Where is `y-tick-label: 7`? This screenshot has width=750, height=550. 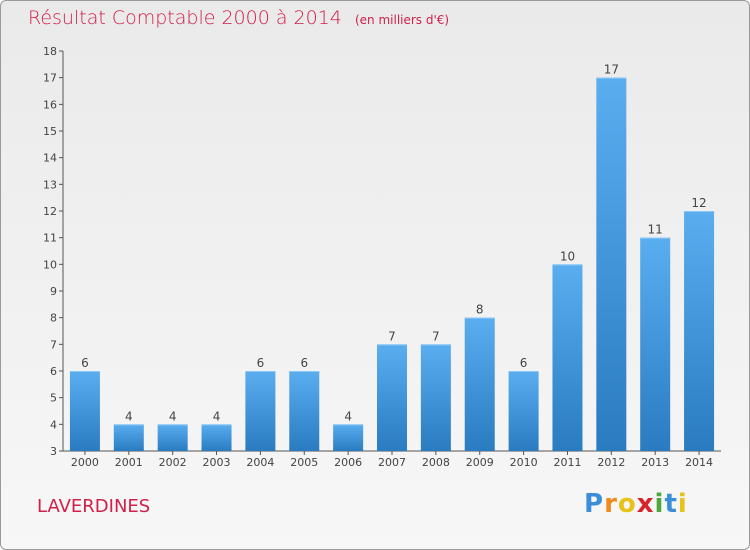
y-tick-label: 7 is located at coordinates (53, 344).